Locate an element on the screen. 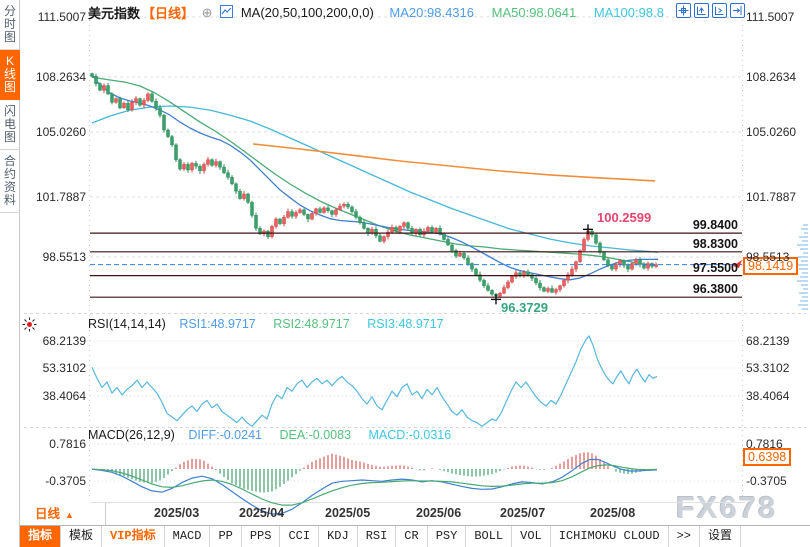  toolbar-item-16: 设置 is located at coordinates (720, 536).